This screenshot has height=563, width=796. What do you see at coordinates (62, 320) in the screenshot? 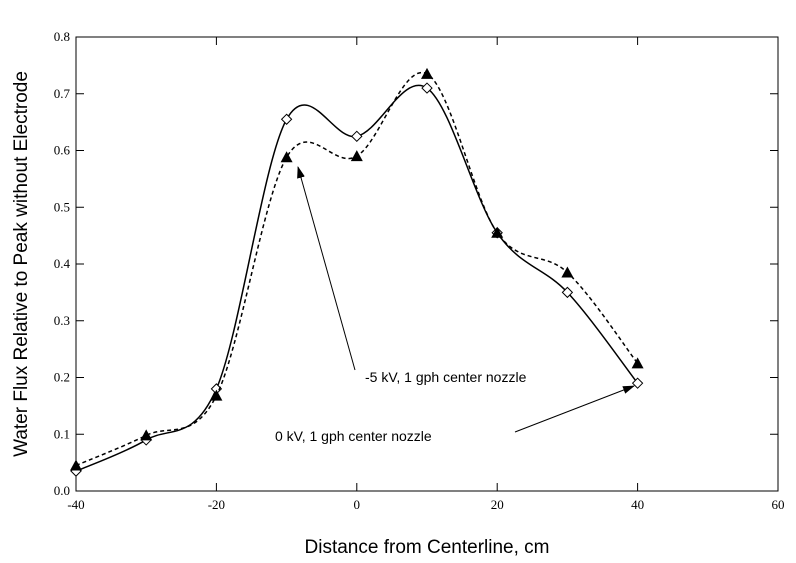
I see `y-tick-label: 0.3` at bounding box center [62, 320].